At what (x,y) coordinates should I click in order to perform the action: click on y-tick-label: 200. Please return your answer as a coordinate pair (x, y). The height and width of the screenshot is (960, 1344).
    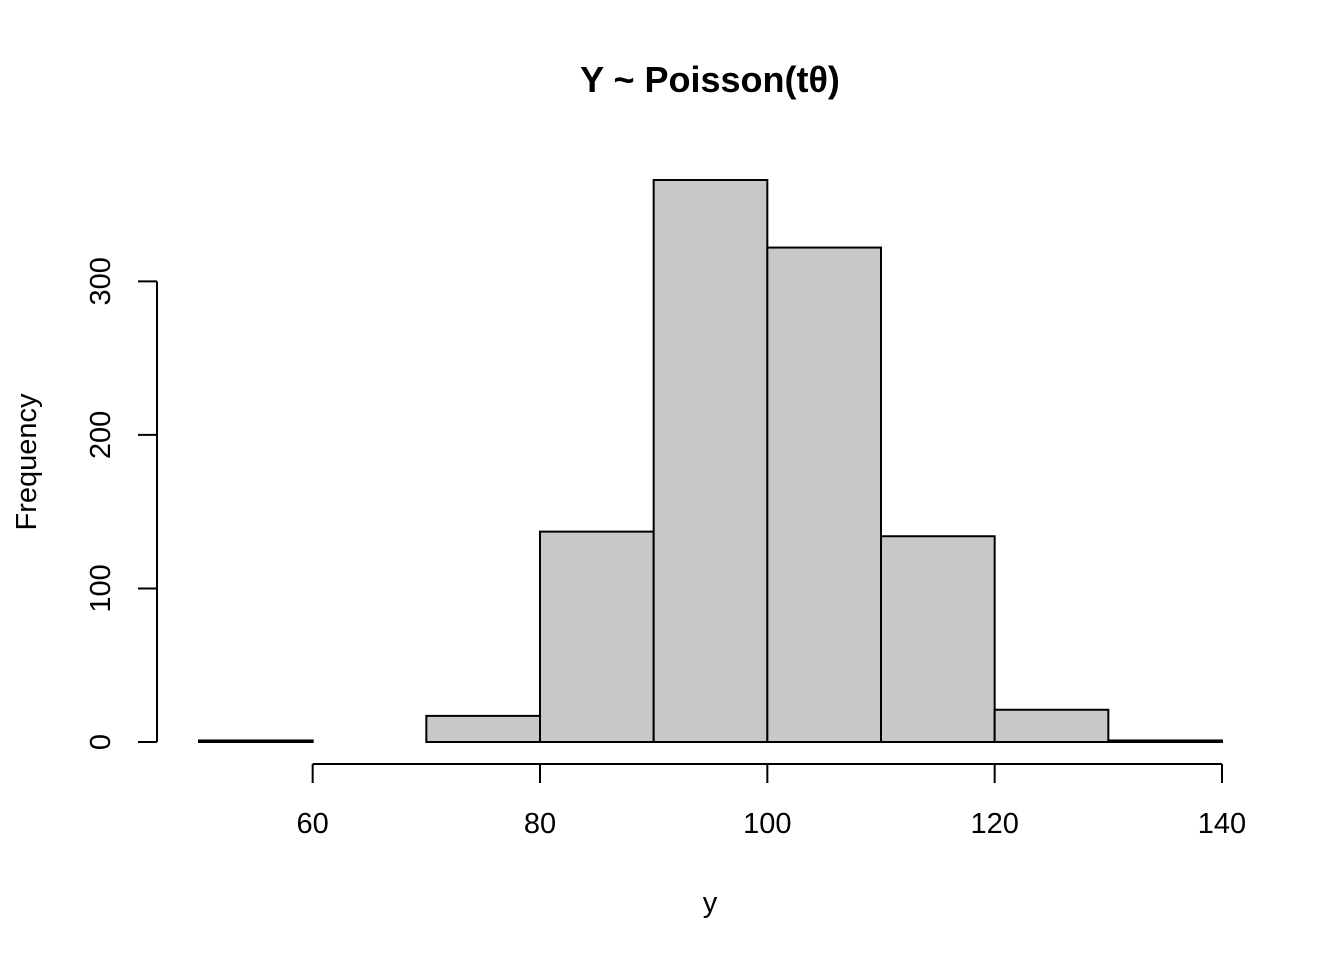
    Looking at the image, I should click on (101, 435).